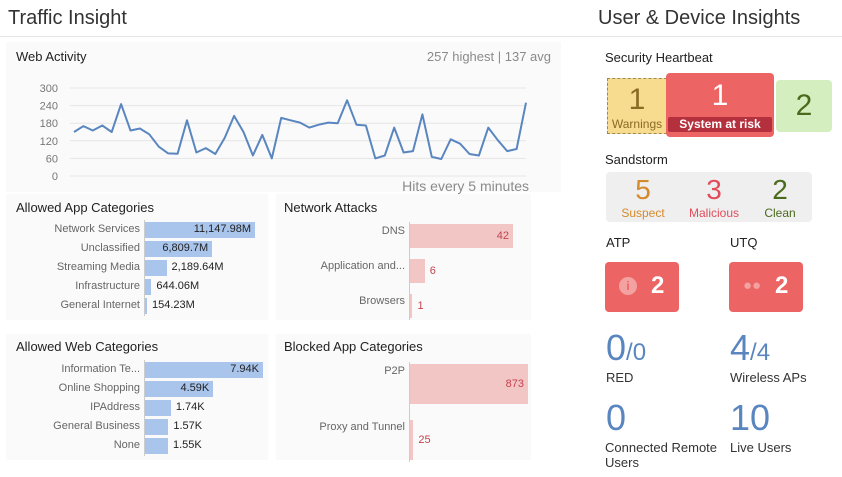 Image resolution: width=842 pixels, height=477 pixels. What do you see at coordinates (87, 346) in the screenshot?
I see `allowed-web-categories-title: Allowed Web Categories` at bounding box center [87, 346].